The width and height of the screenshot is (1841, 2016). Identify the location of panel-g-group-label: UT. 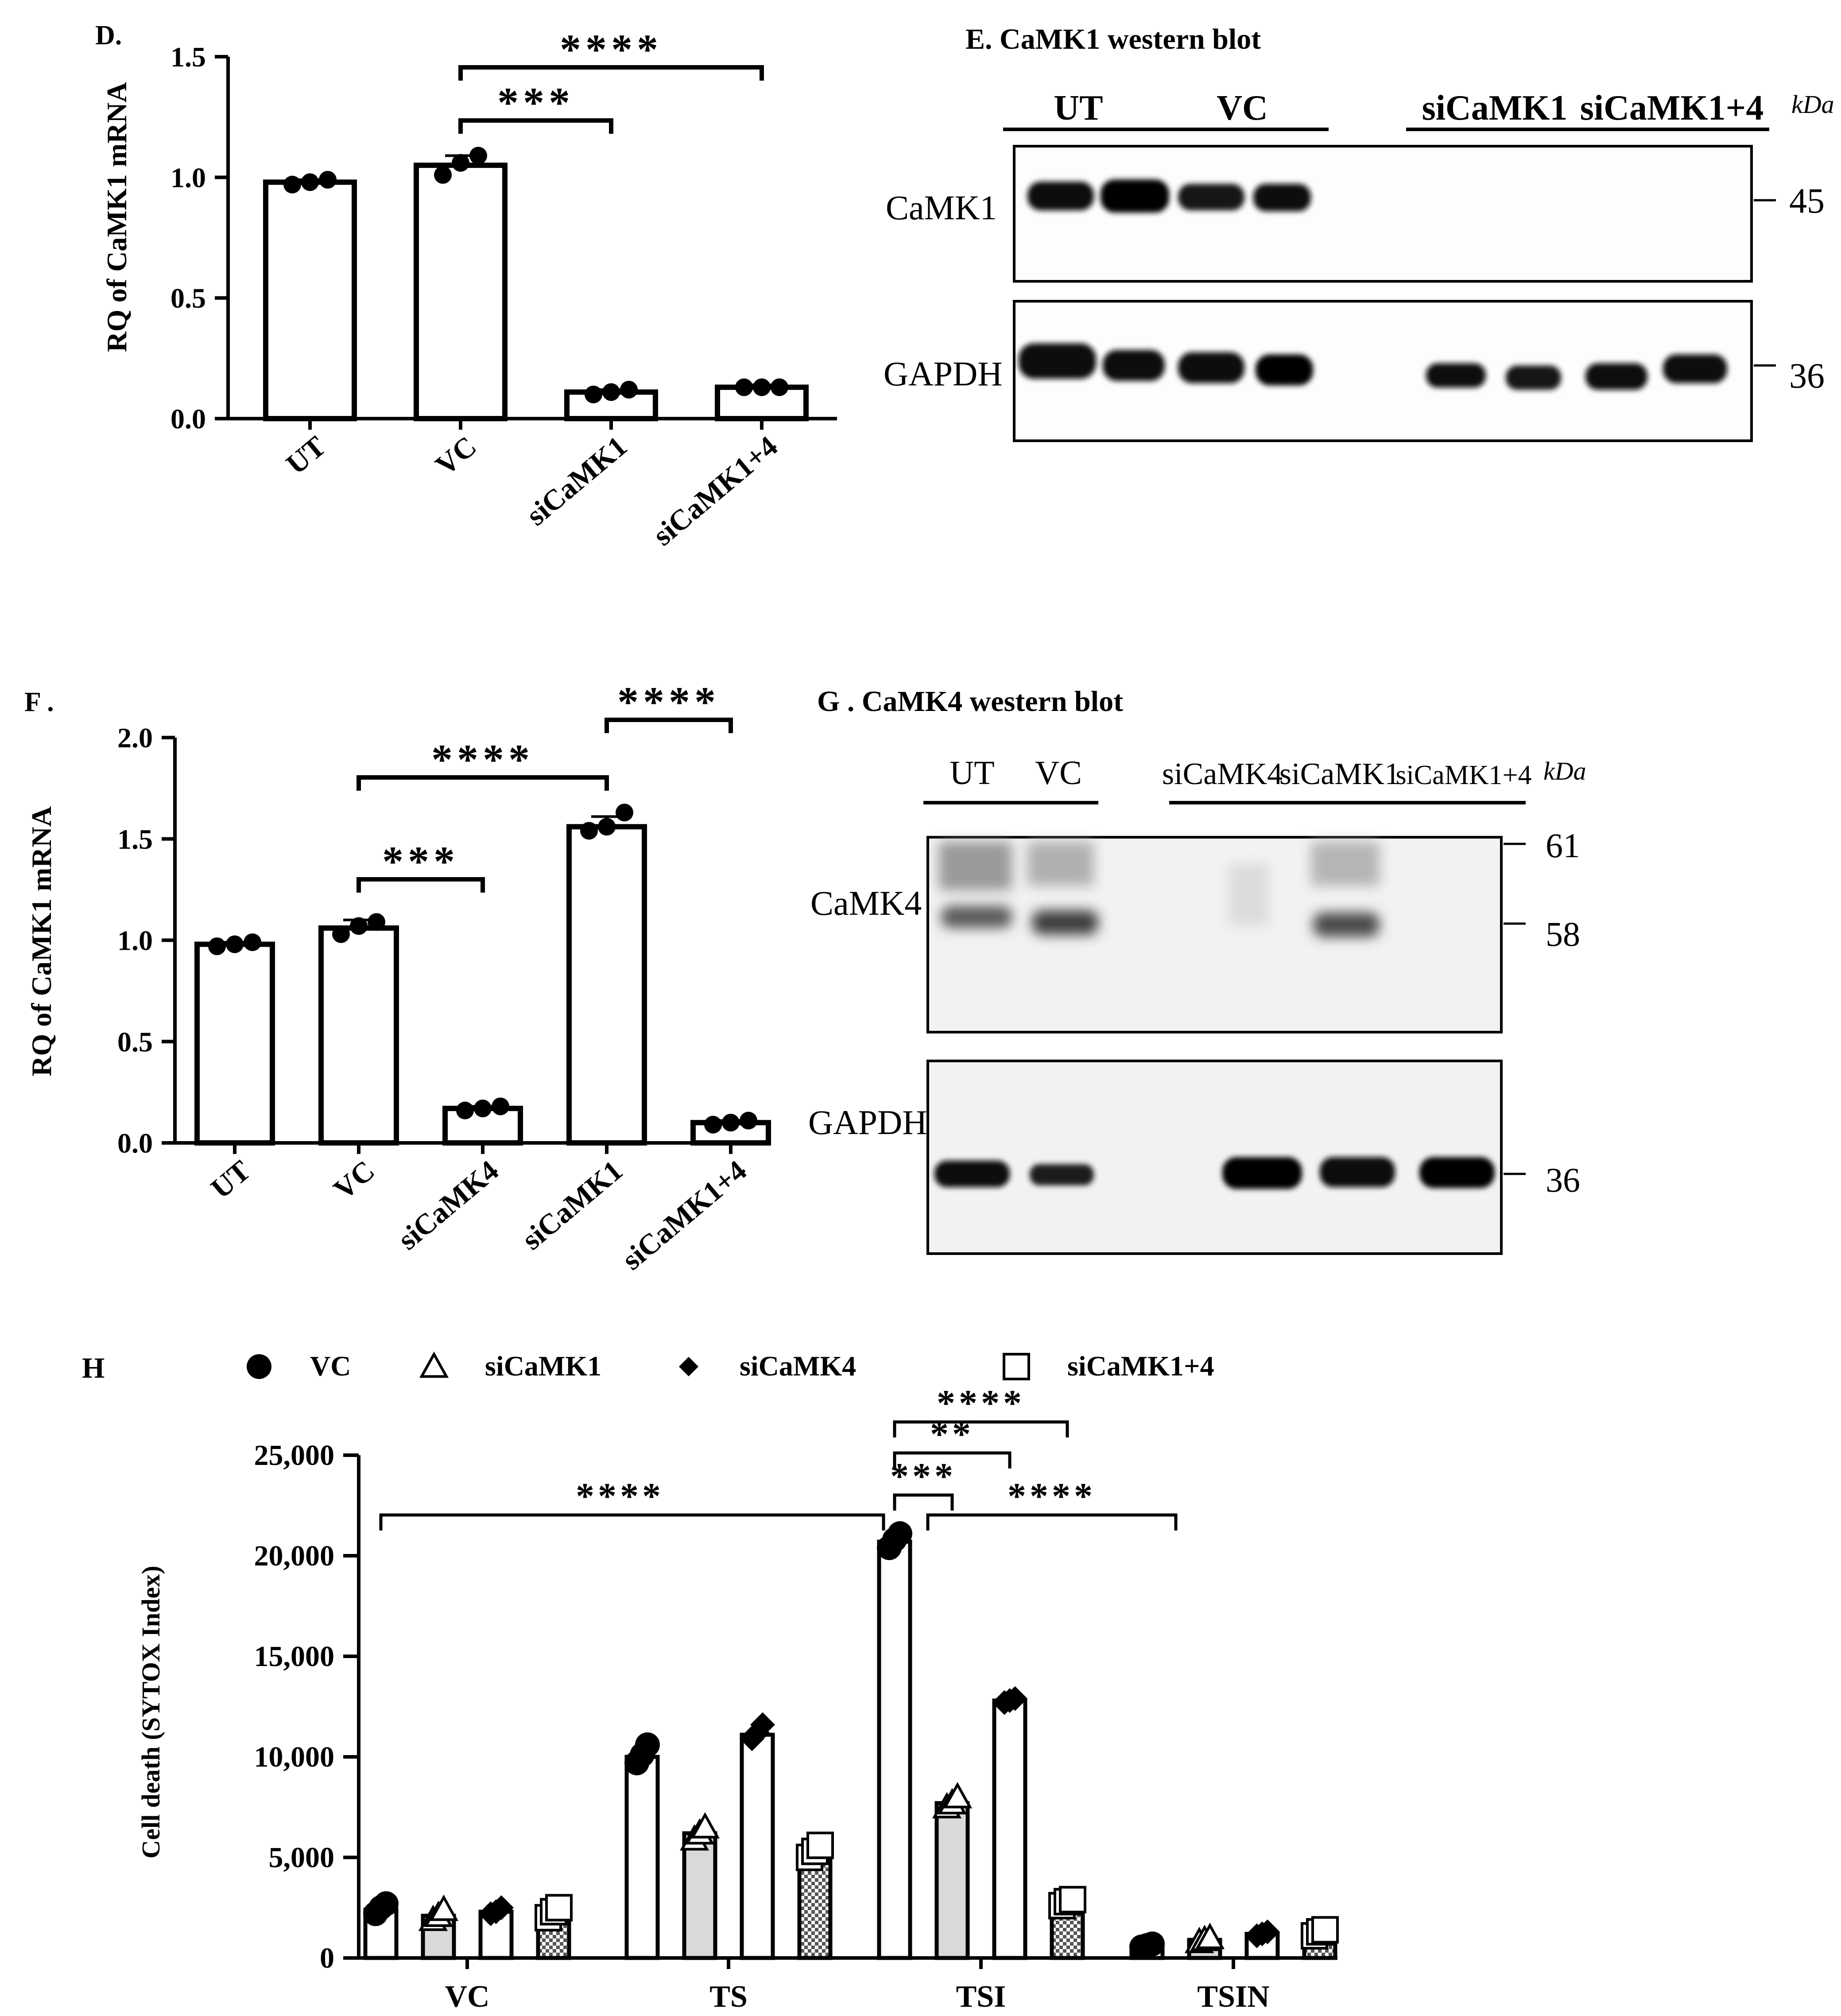
(972, 773).